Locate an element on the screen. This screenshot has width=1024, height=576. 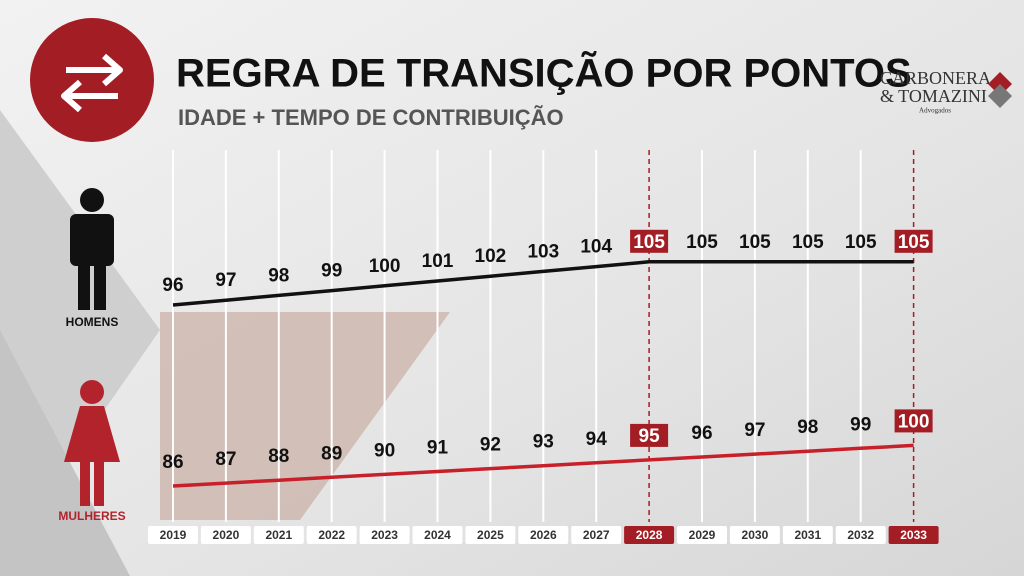
value-label: 86 is located at coordinates (172, 462).